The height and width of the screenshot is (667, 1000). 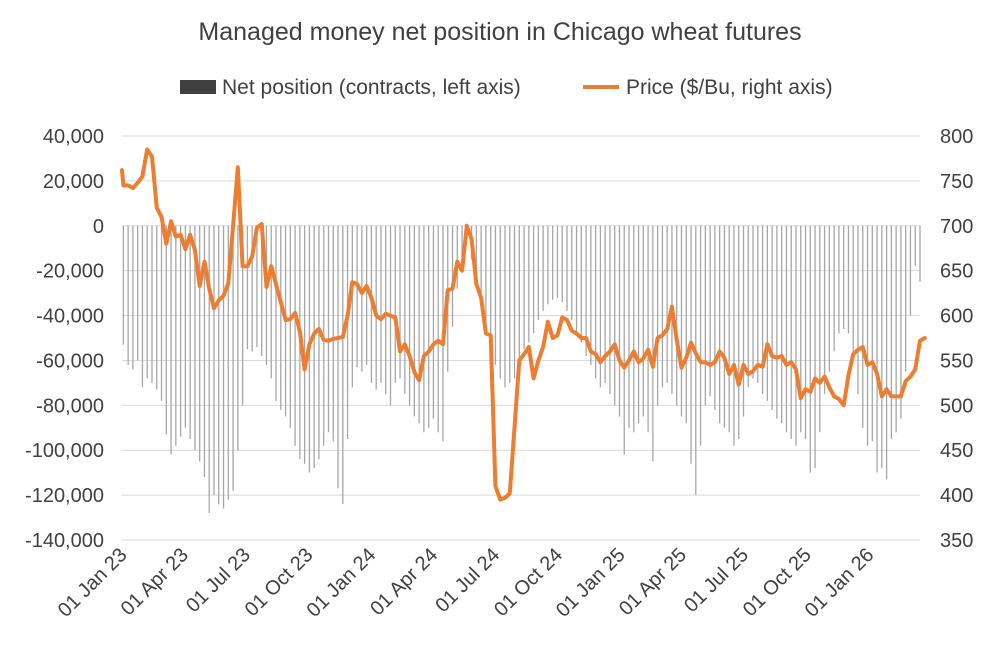 What do you see at coordinates (64, 541) in the screenshot?
I see `y-left-tick-label: -140,000` at bounding box center [64, 541].